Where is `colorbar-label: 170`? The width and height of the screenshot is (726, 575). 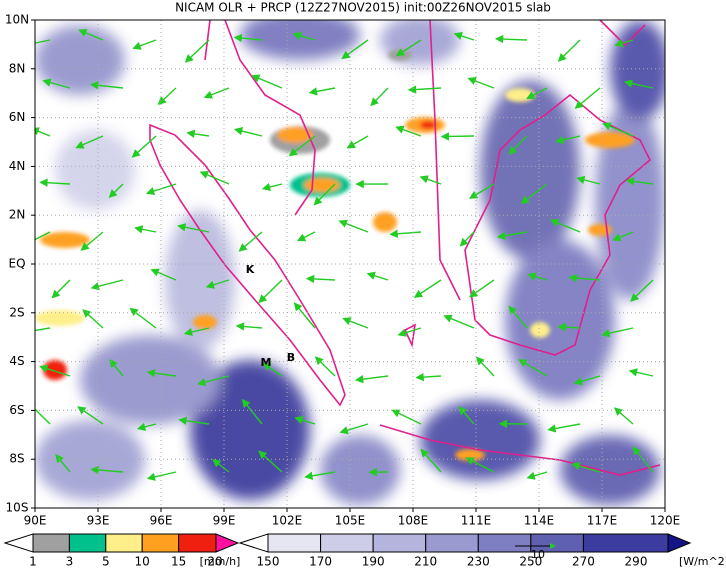
colorbar-label: 170 is located at coordinates (320, 562).